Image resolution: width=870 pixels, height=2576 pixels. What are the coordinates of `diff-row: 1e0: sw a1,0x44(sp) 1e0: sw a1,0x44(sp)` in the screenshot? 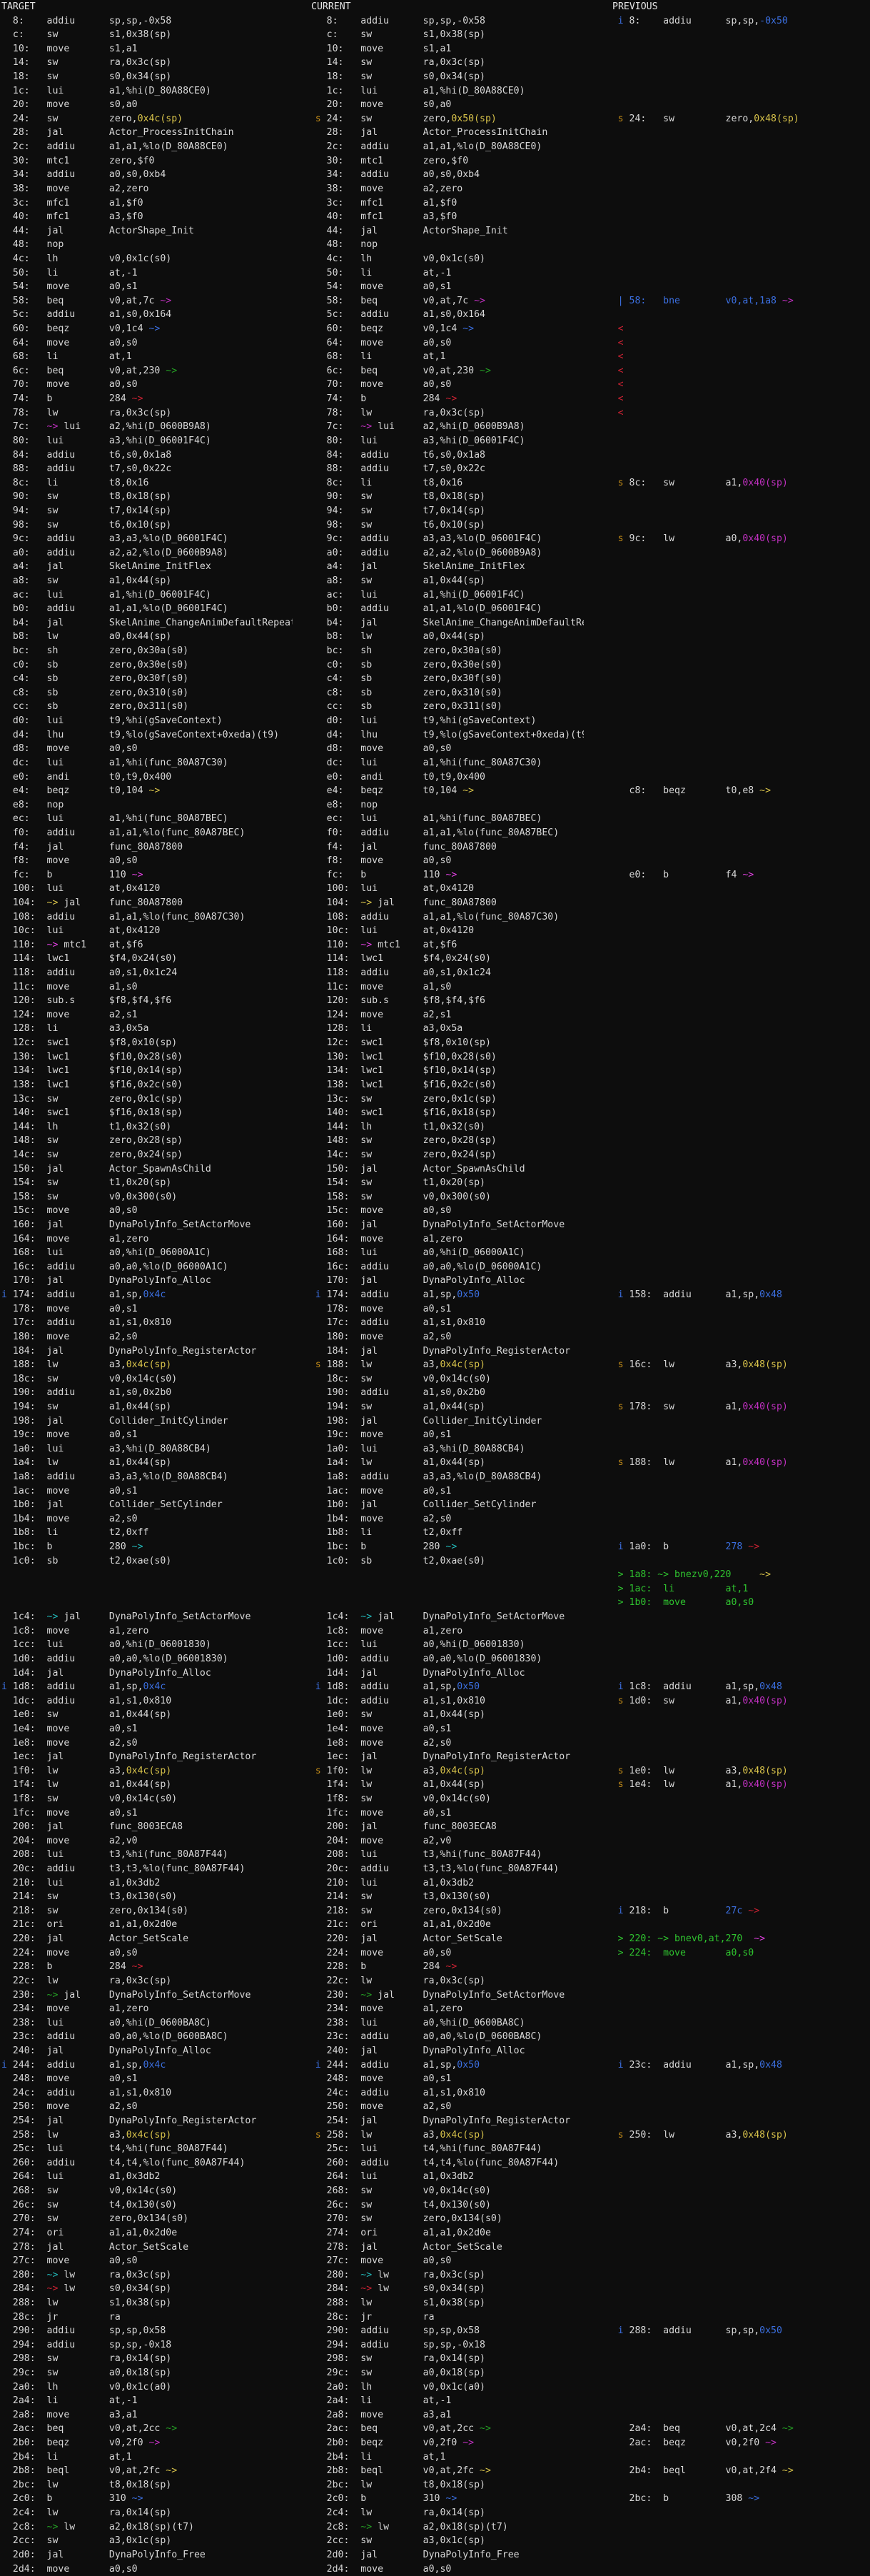 It's located at (435, 1715).